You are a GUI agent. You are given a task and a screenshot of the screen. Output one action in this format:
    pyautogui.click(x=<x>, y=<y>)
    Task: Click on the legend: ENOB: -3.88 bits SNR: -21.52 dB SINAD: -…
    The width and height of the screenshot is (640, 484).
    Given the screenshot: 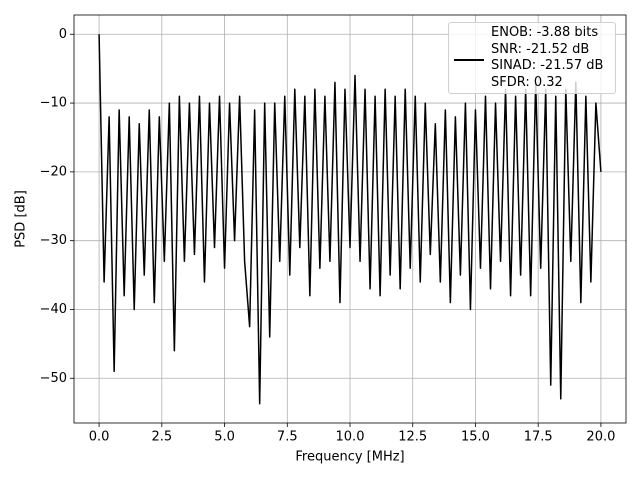 What is the action you would take?
    pyautogui.click(x=532, y=58)
    